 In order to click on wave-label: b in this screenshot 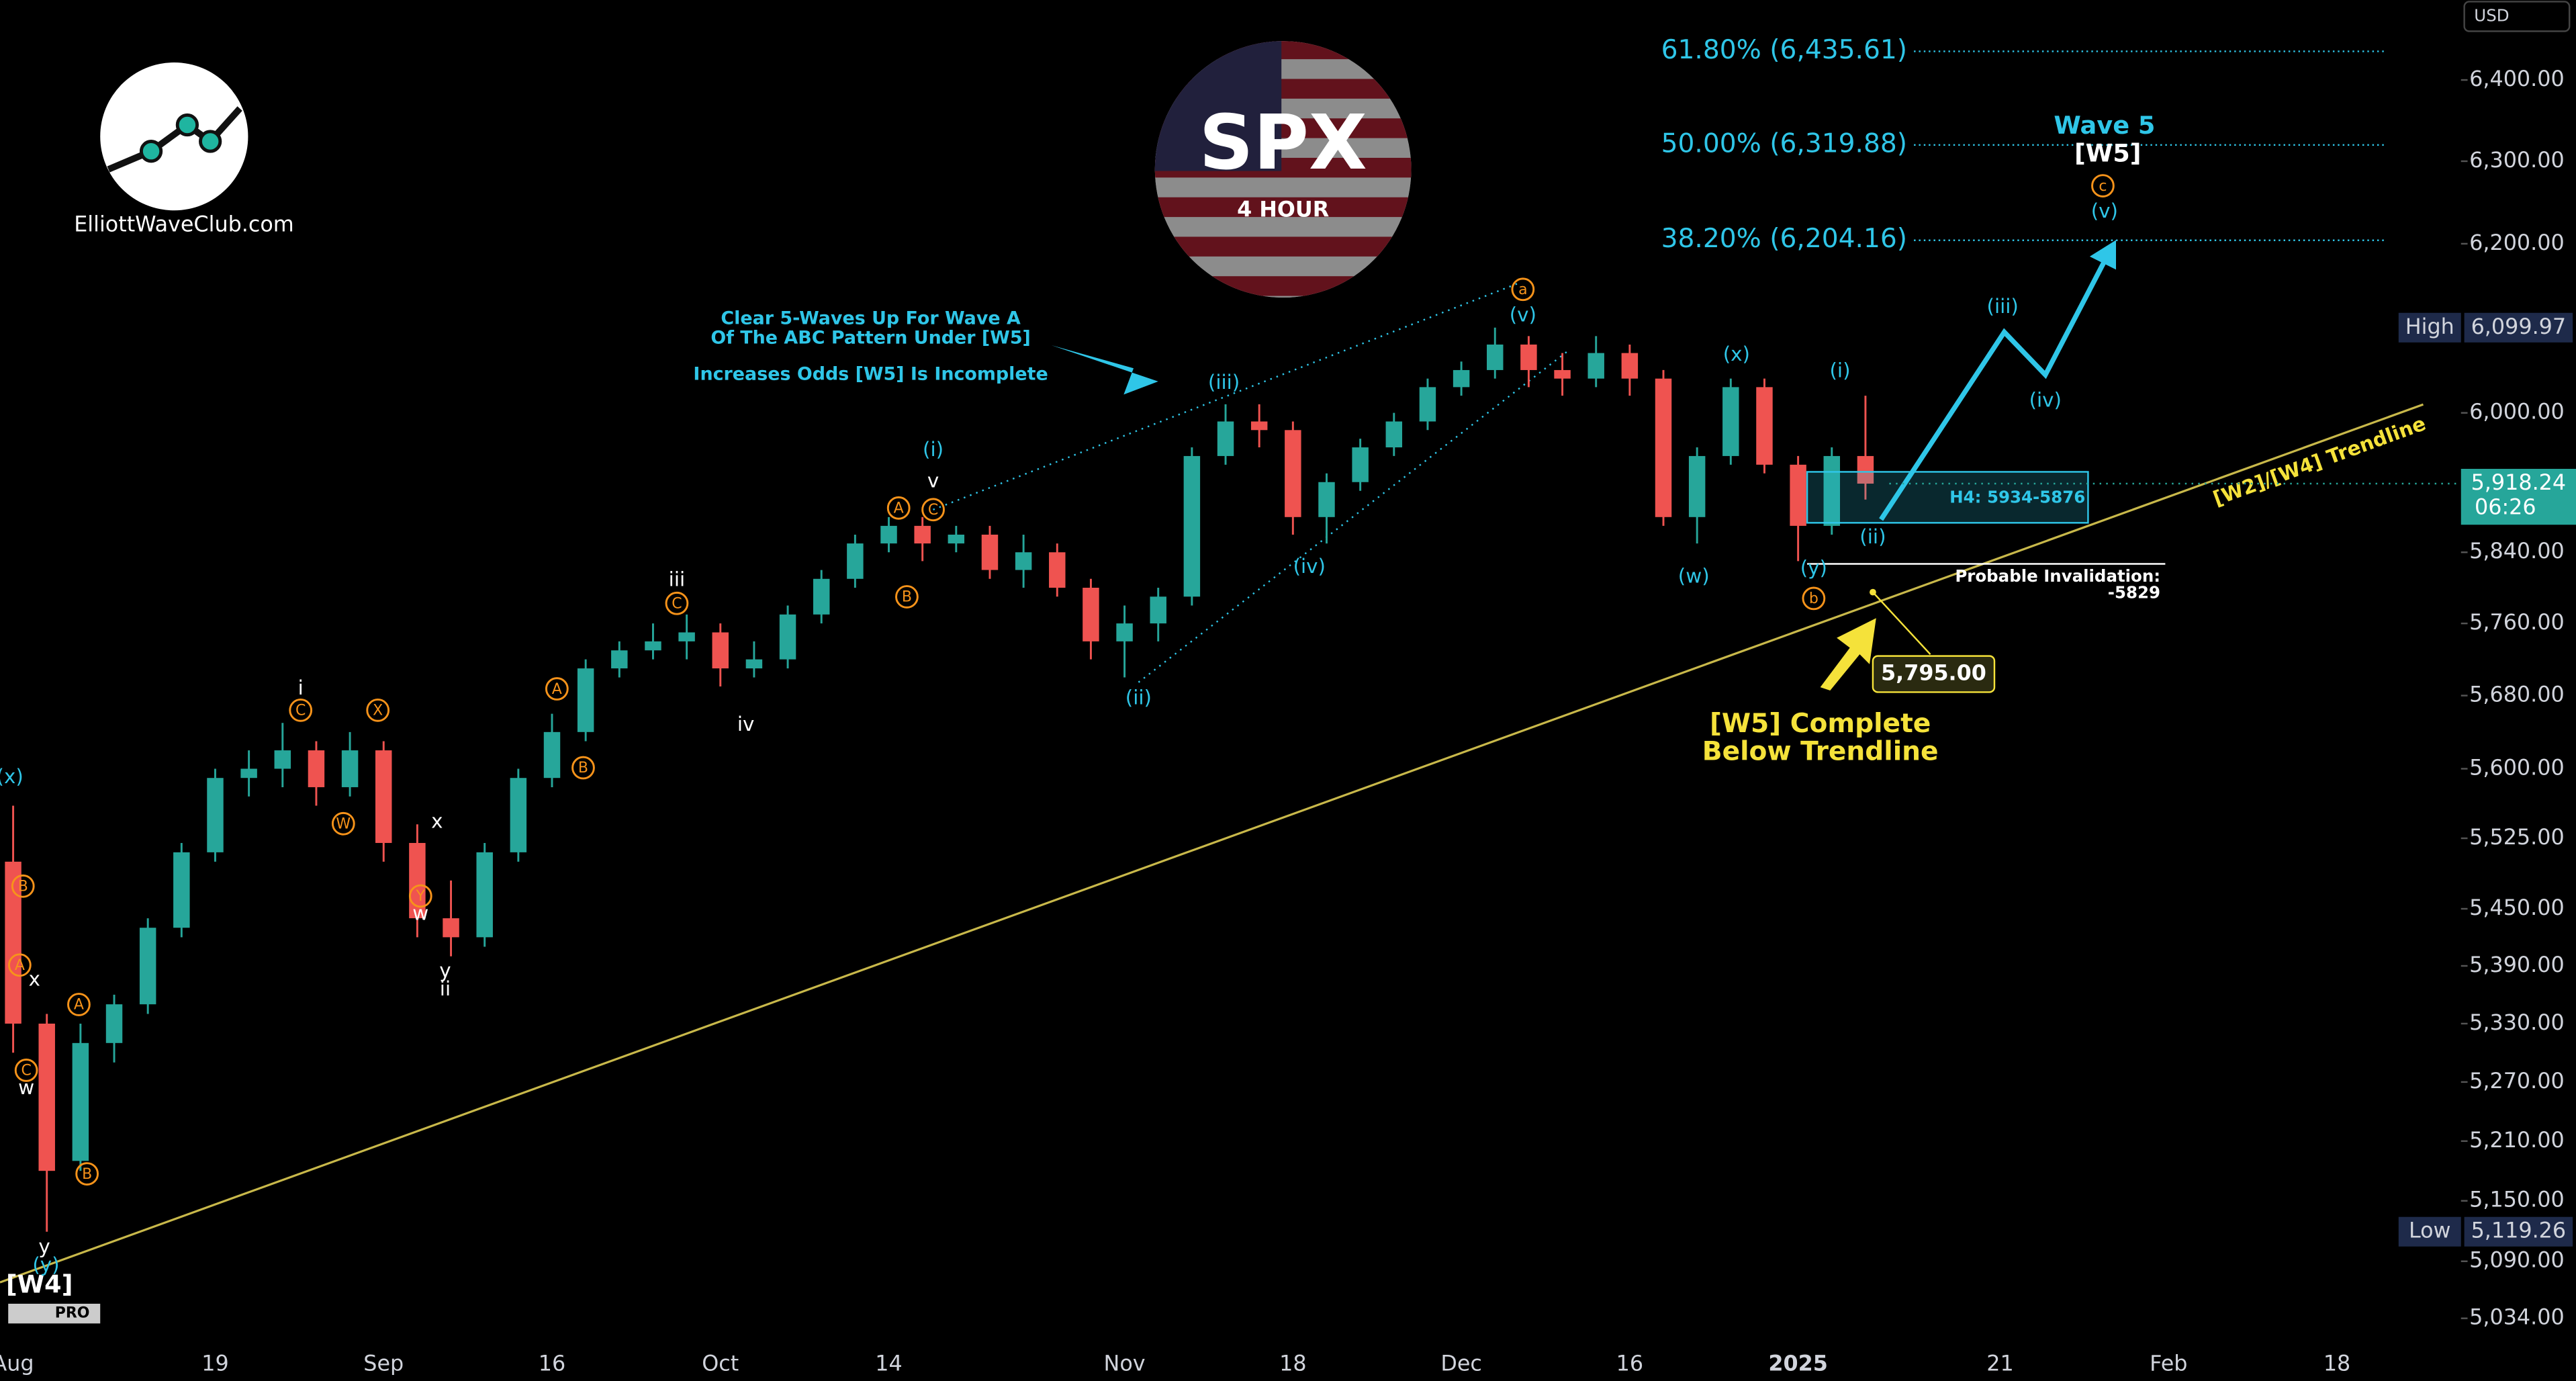, I will do `click(1814, 598)`.